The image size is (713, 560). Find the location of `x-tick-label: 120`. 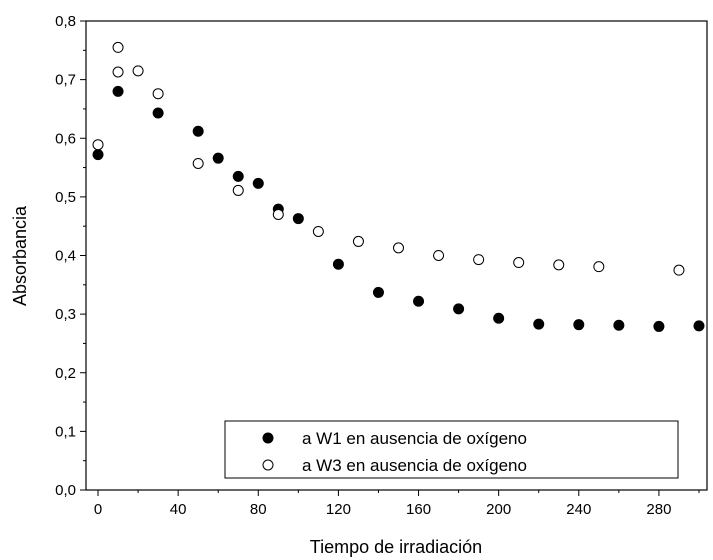

x-tick-label: 120 is located at coordinates (338, 509).